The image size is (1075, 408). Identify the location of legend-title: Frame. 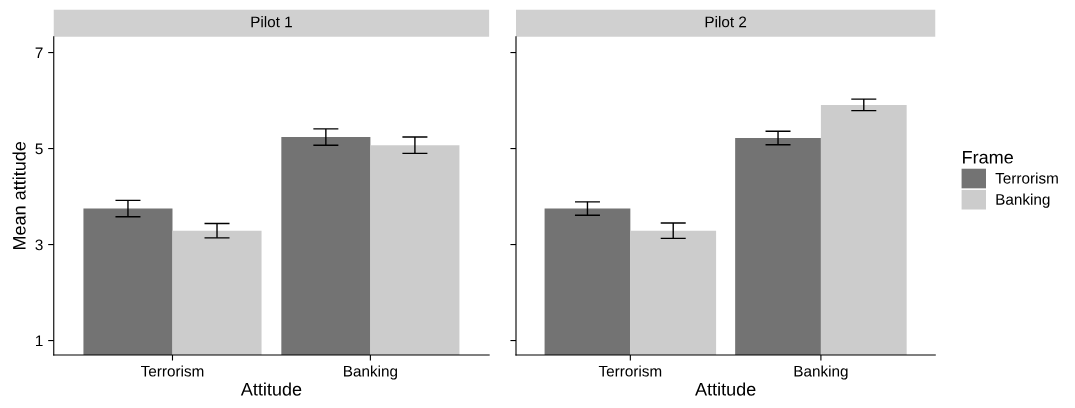
(988, 157).